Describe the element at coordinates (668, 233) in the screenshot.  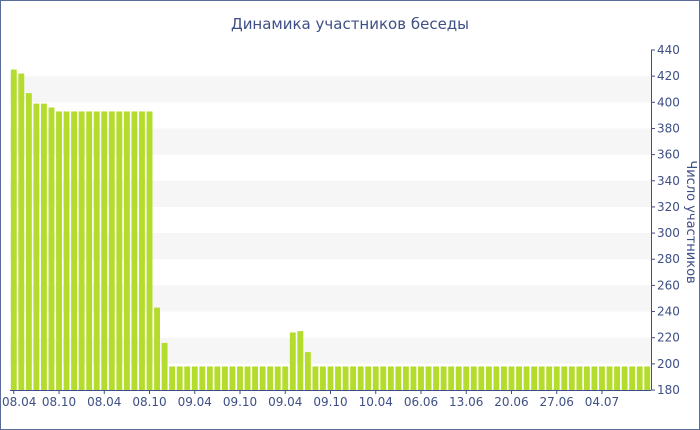
I see `y-tick-label: 300` at that location.